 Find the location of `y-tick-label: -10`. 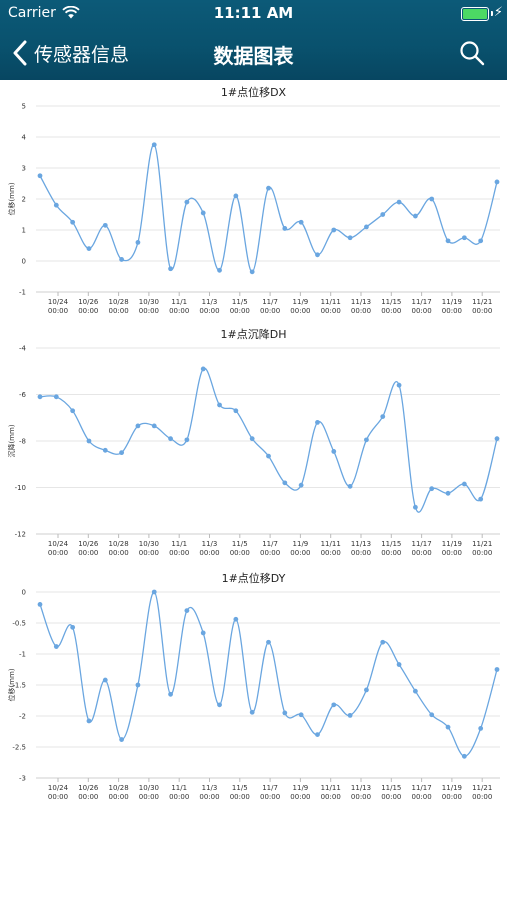

y-tick-label: -10 is located at coordinates (20, 488).